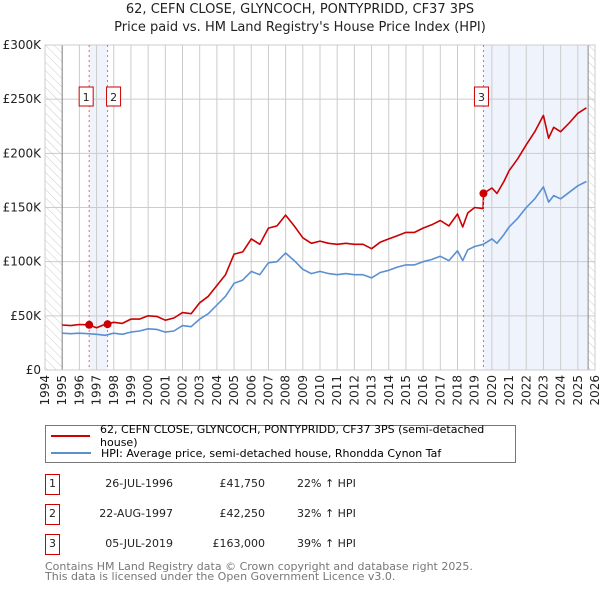  What do you see at coordinates (79, 390) in the screenshot?
I see `x-tick-label: 1996` at bounding box center [79, 390].